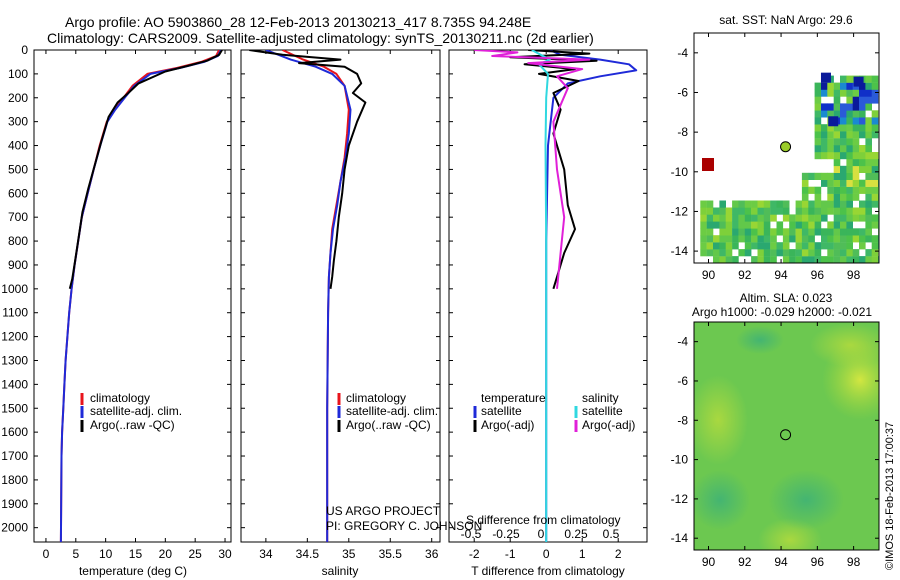  I want to click on sst-cell-cold, so click(858, 81).